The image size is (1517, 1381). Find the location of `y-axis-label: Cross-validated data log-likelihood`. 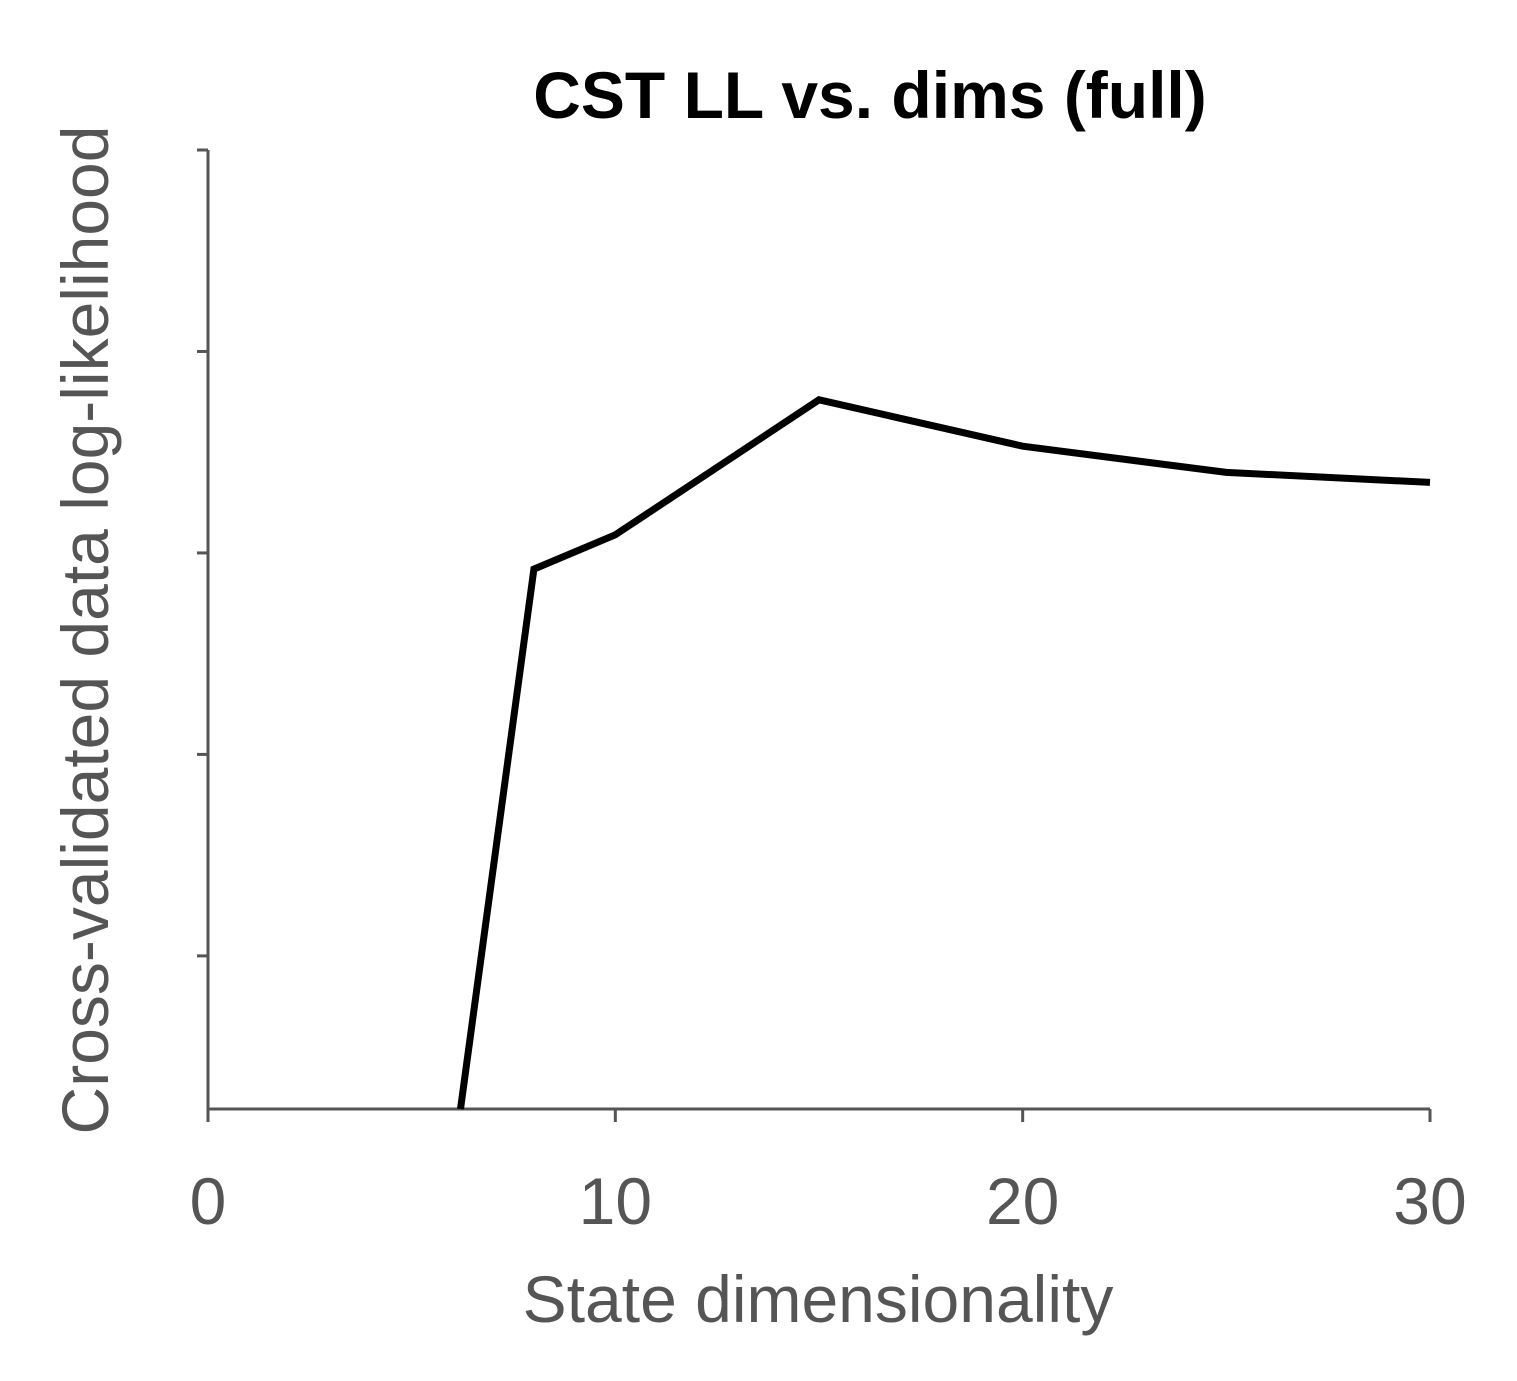

y-axis-label: Cross-validated data log-likelihood is located at coordinates (85, 630).